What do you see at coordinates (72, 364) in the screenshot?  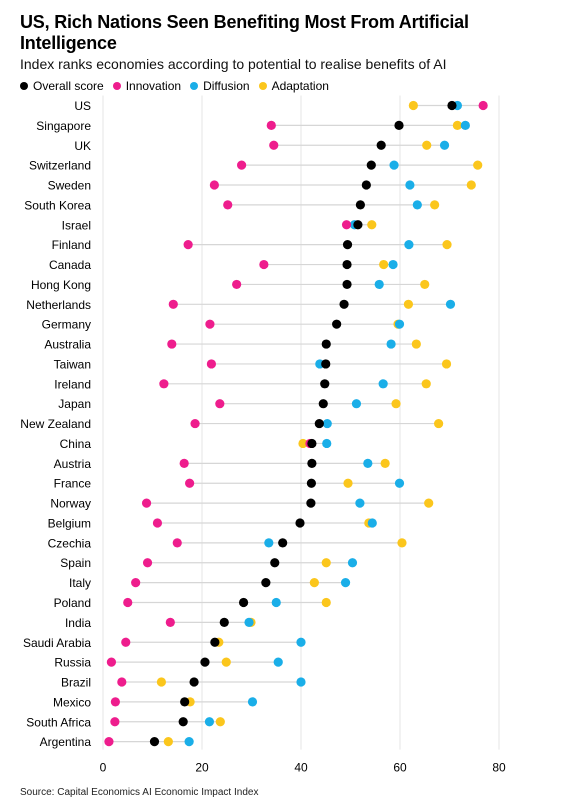 I see `category-label: Taiwan` at bounding box center [72, 364].